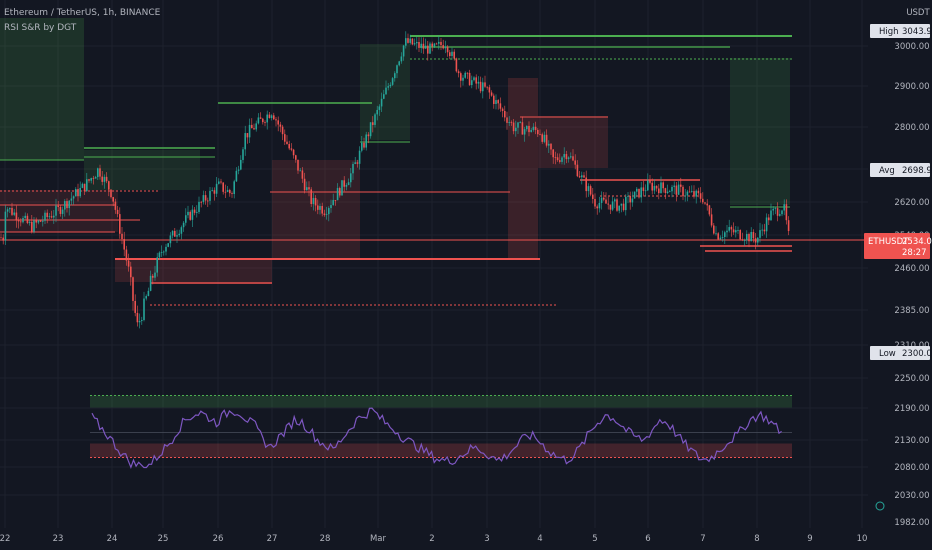  Describe the element at coordinates (5, 539) in the screenshot. I see `time-tick-label: 22` at that location.